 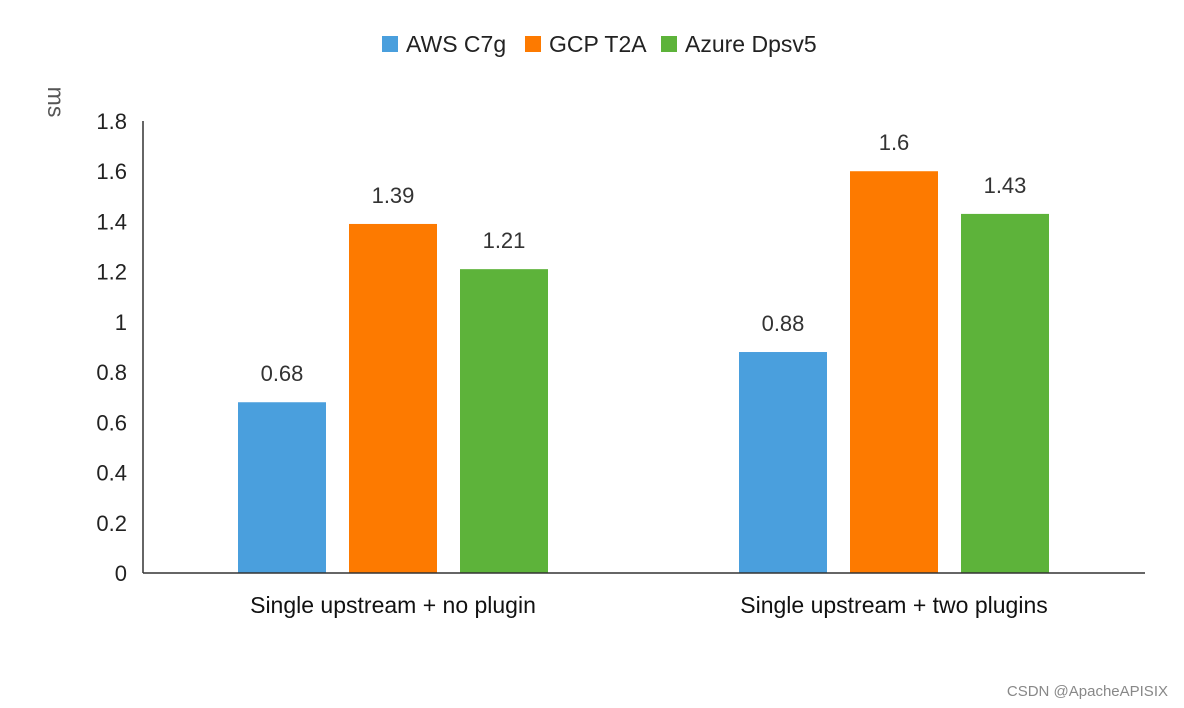 I want to click on data-label: 1.39, so click(x=393, y=195).